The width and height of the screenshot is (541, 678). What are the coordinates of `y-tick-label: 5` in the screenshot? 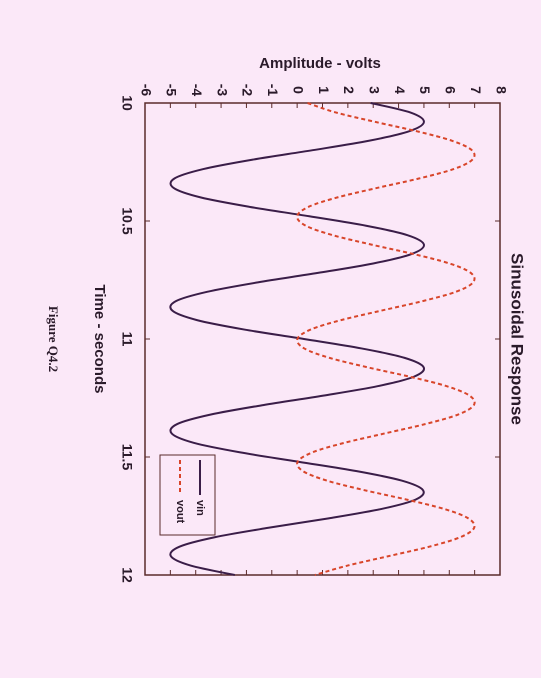 It's located at (425, 90).